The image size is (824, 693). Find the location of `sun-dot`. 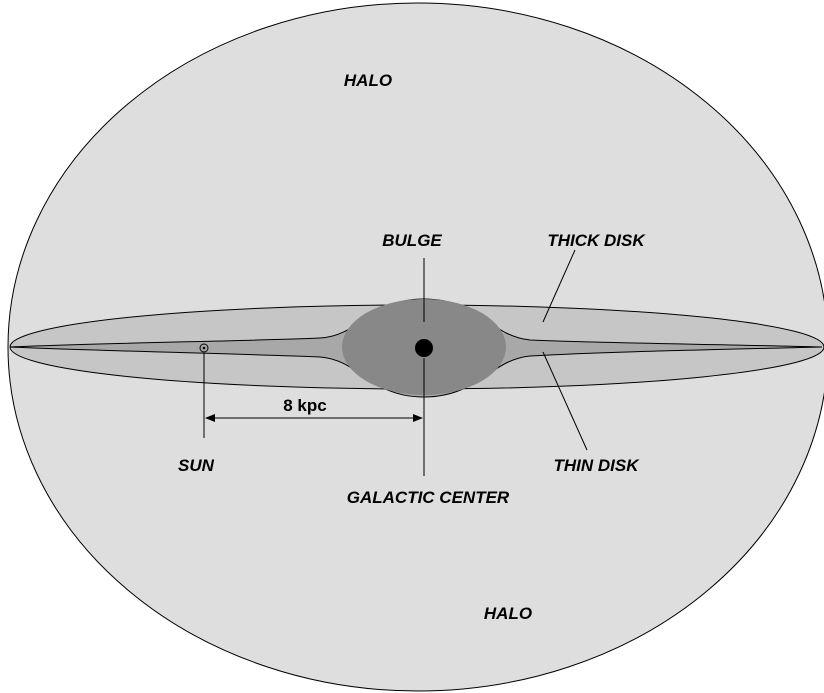

sun-dot is located at coordinates (204, 348).